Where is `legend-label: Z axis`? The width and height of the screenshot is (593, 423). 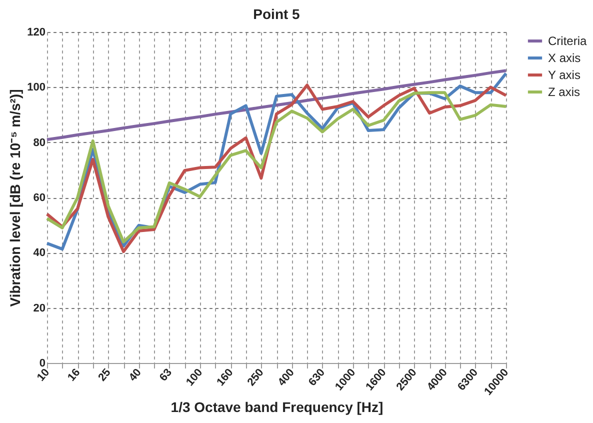
legend-label: Z axis is located at coordinates (564, 92).